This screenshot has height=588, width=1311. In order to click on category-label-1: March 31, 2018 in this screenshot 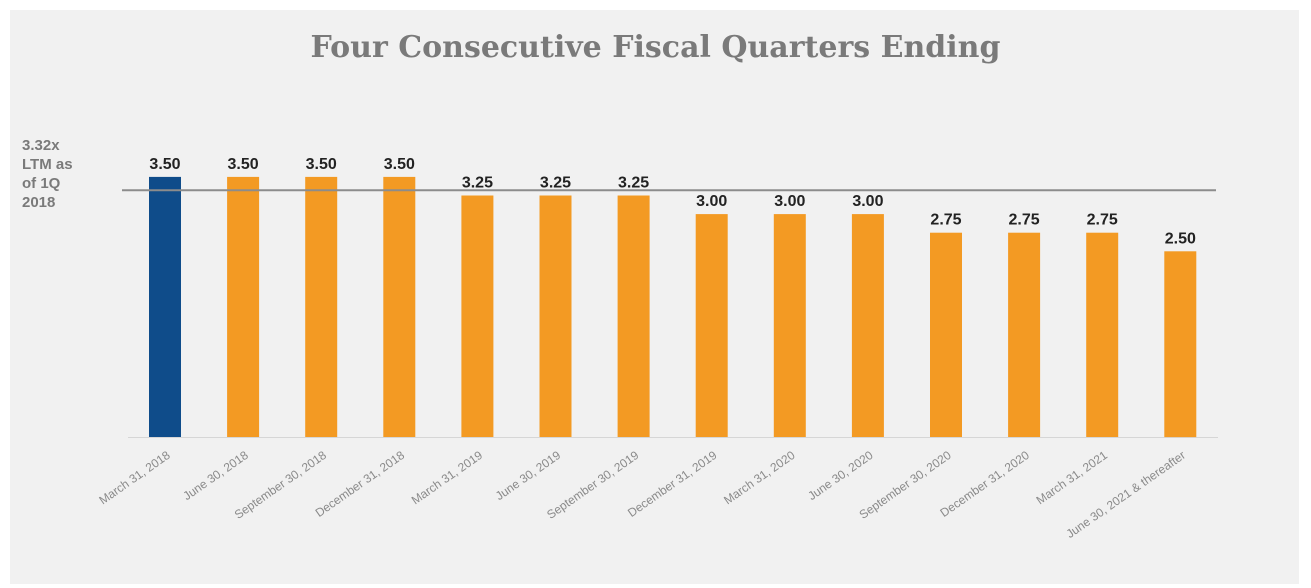, I will do `click(134, 477)`.